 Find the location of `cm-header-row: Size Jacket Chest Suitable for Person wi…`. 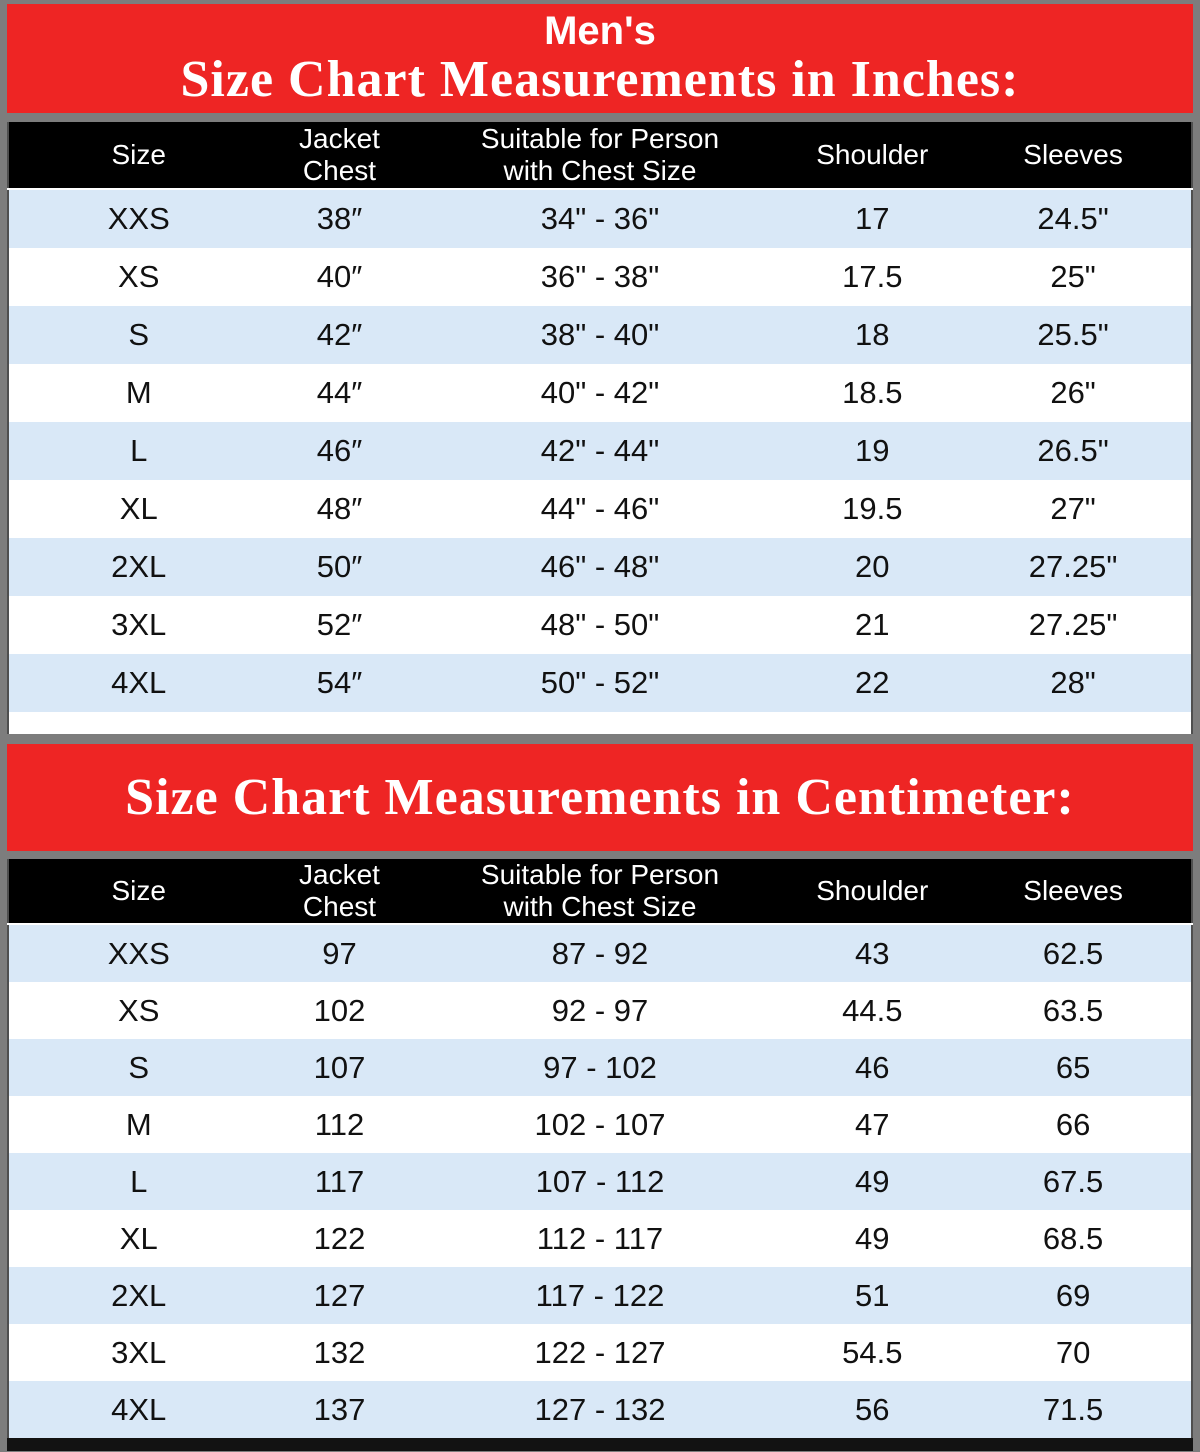

cm-header-row: Size Jacket Chest Suitable for Person wi… is located at coordinates (600, 892).